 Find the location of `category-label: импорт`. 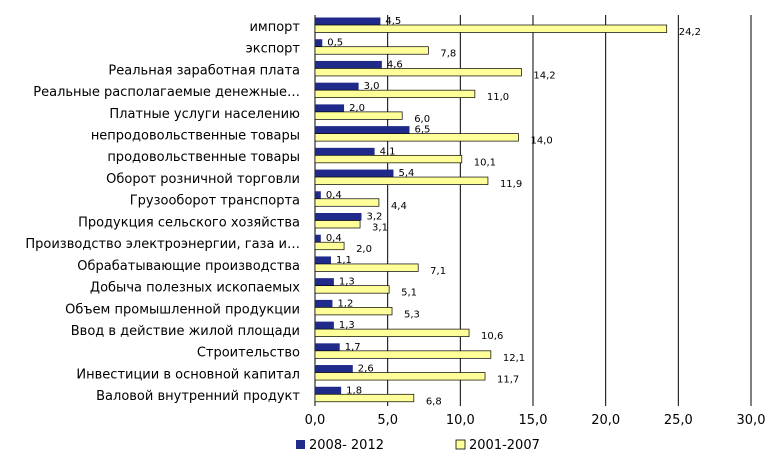

category-label: импорт is located at coordinates (274, 27).